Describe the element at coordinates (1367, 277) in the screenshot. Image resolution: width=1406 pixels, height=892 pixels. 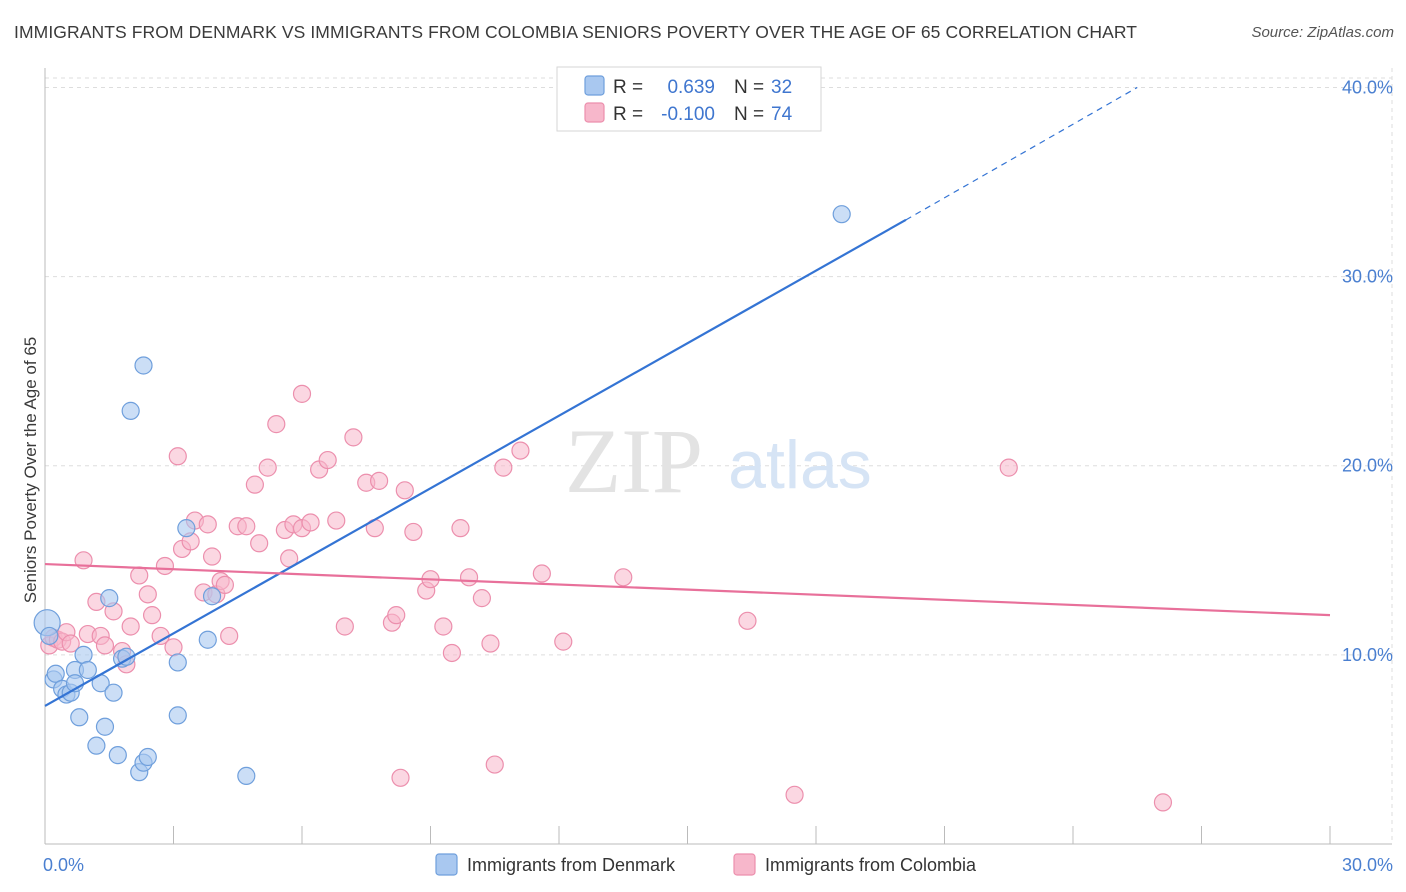
I see `y-tick-label-2: 30.0%` at that location.